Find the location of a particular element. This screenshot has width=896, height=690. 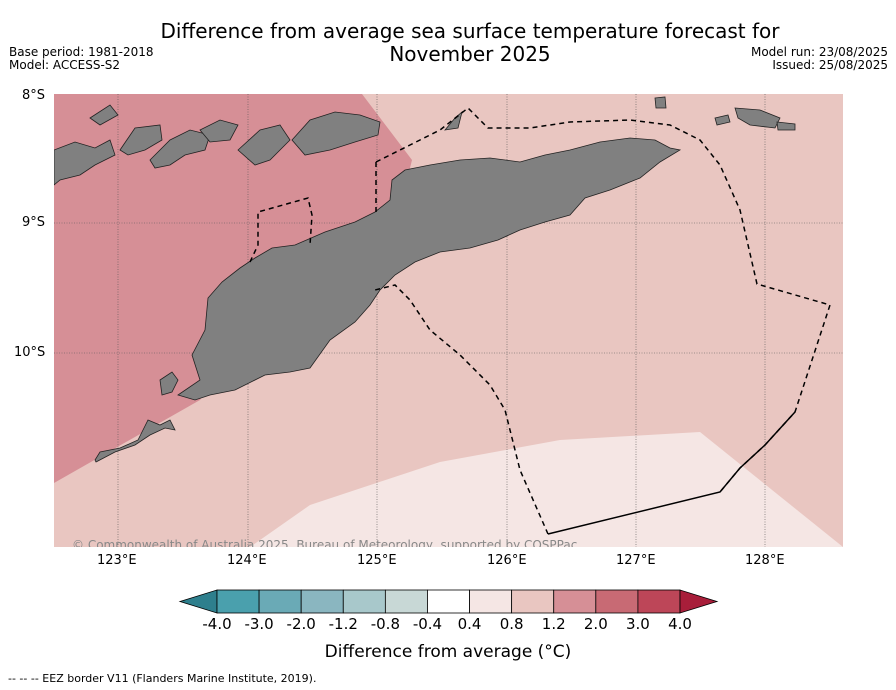

pantar-island is located at coordinates (264, 145).